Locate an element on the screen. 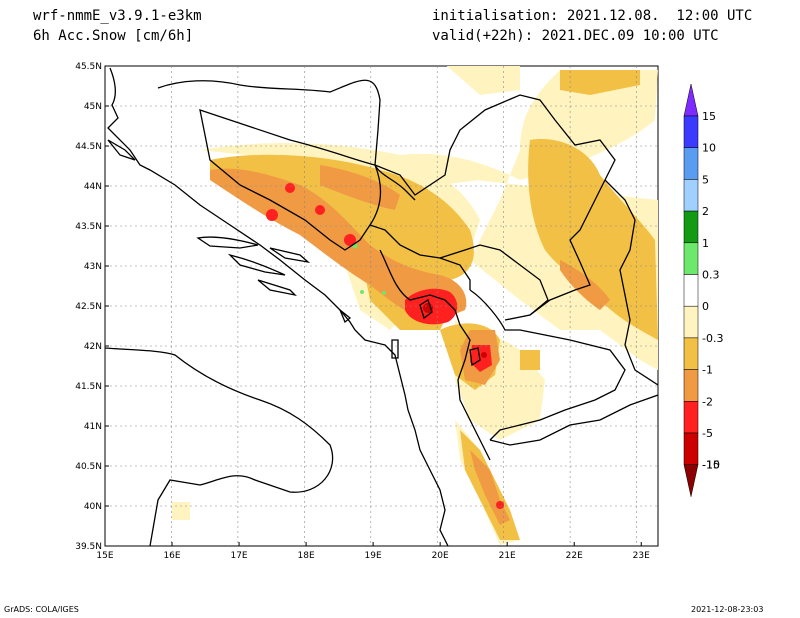  longitude-labels: 15E 16E 17E 18E 19E 20E 21E 22E 23E is located at coordinates (373, 551).